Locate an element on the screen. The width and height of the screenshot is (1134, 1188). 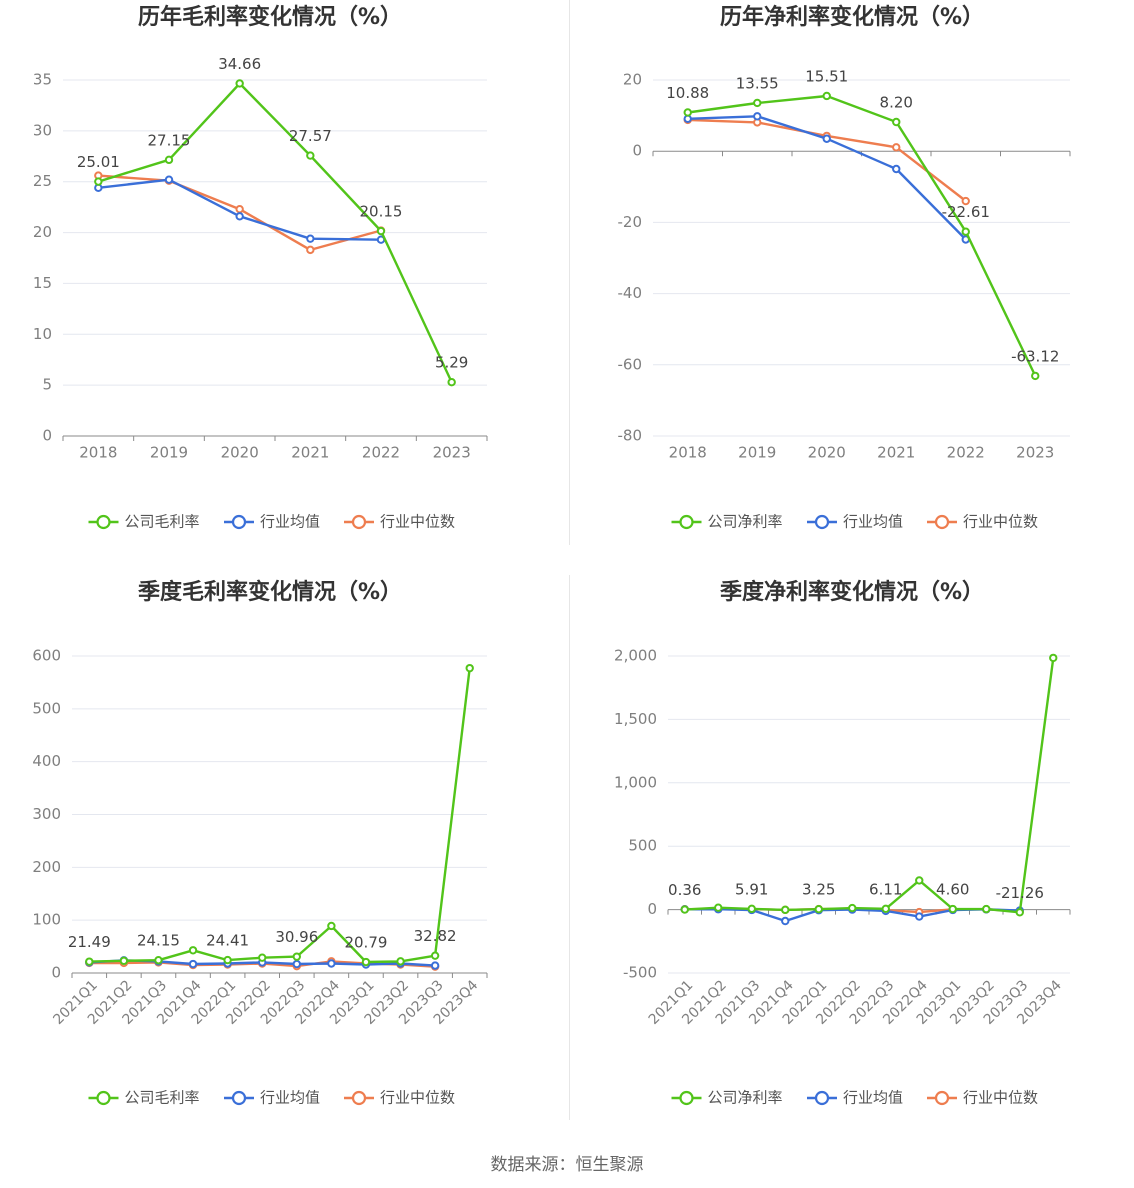
y-tick-label: -80 is located at coordinates (630, 436).